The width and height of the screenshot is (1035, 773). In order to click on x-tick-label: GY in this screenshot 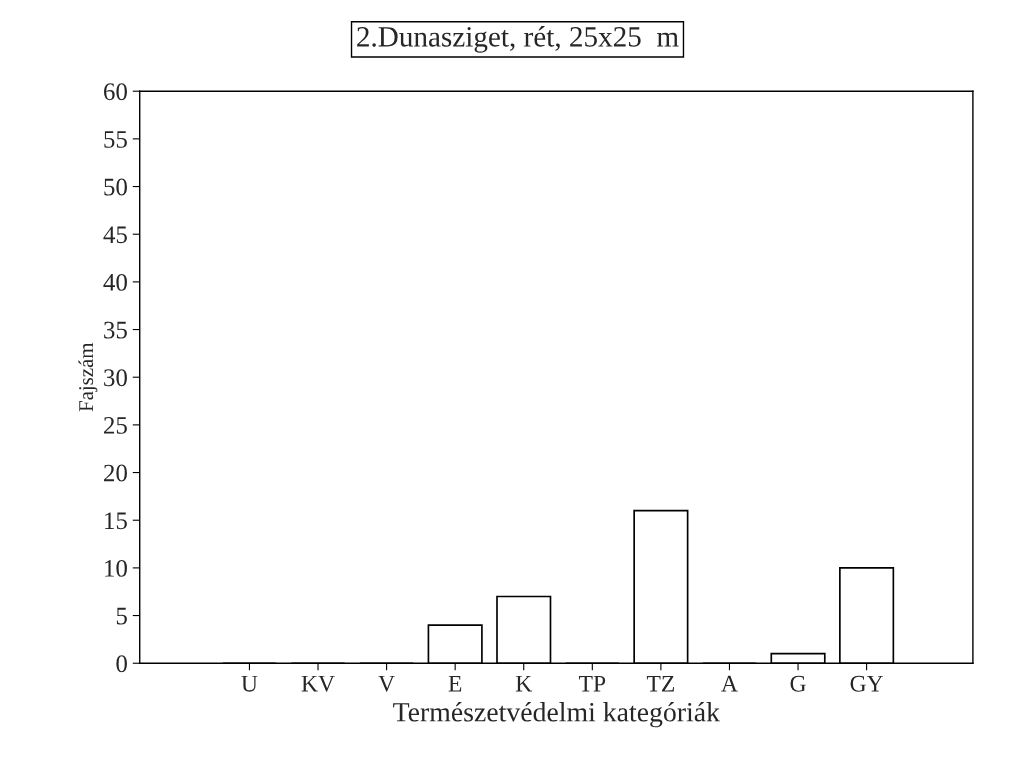, I will do `click(867, 683)`.